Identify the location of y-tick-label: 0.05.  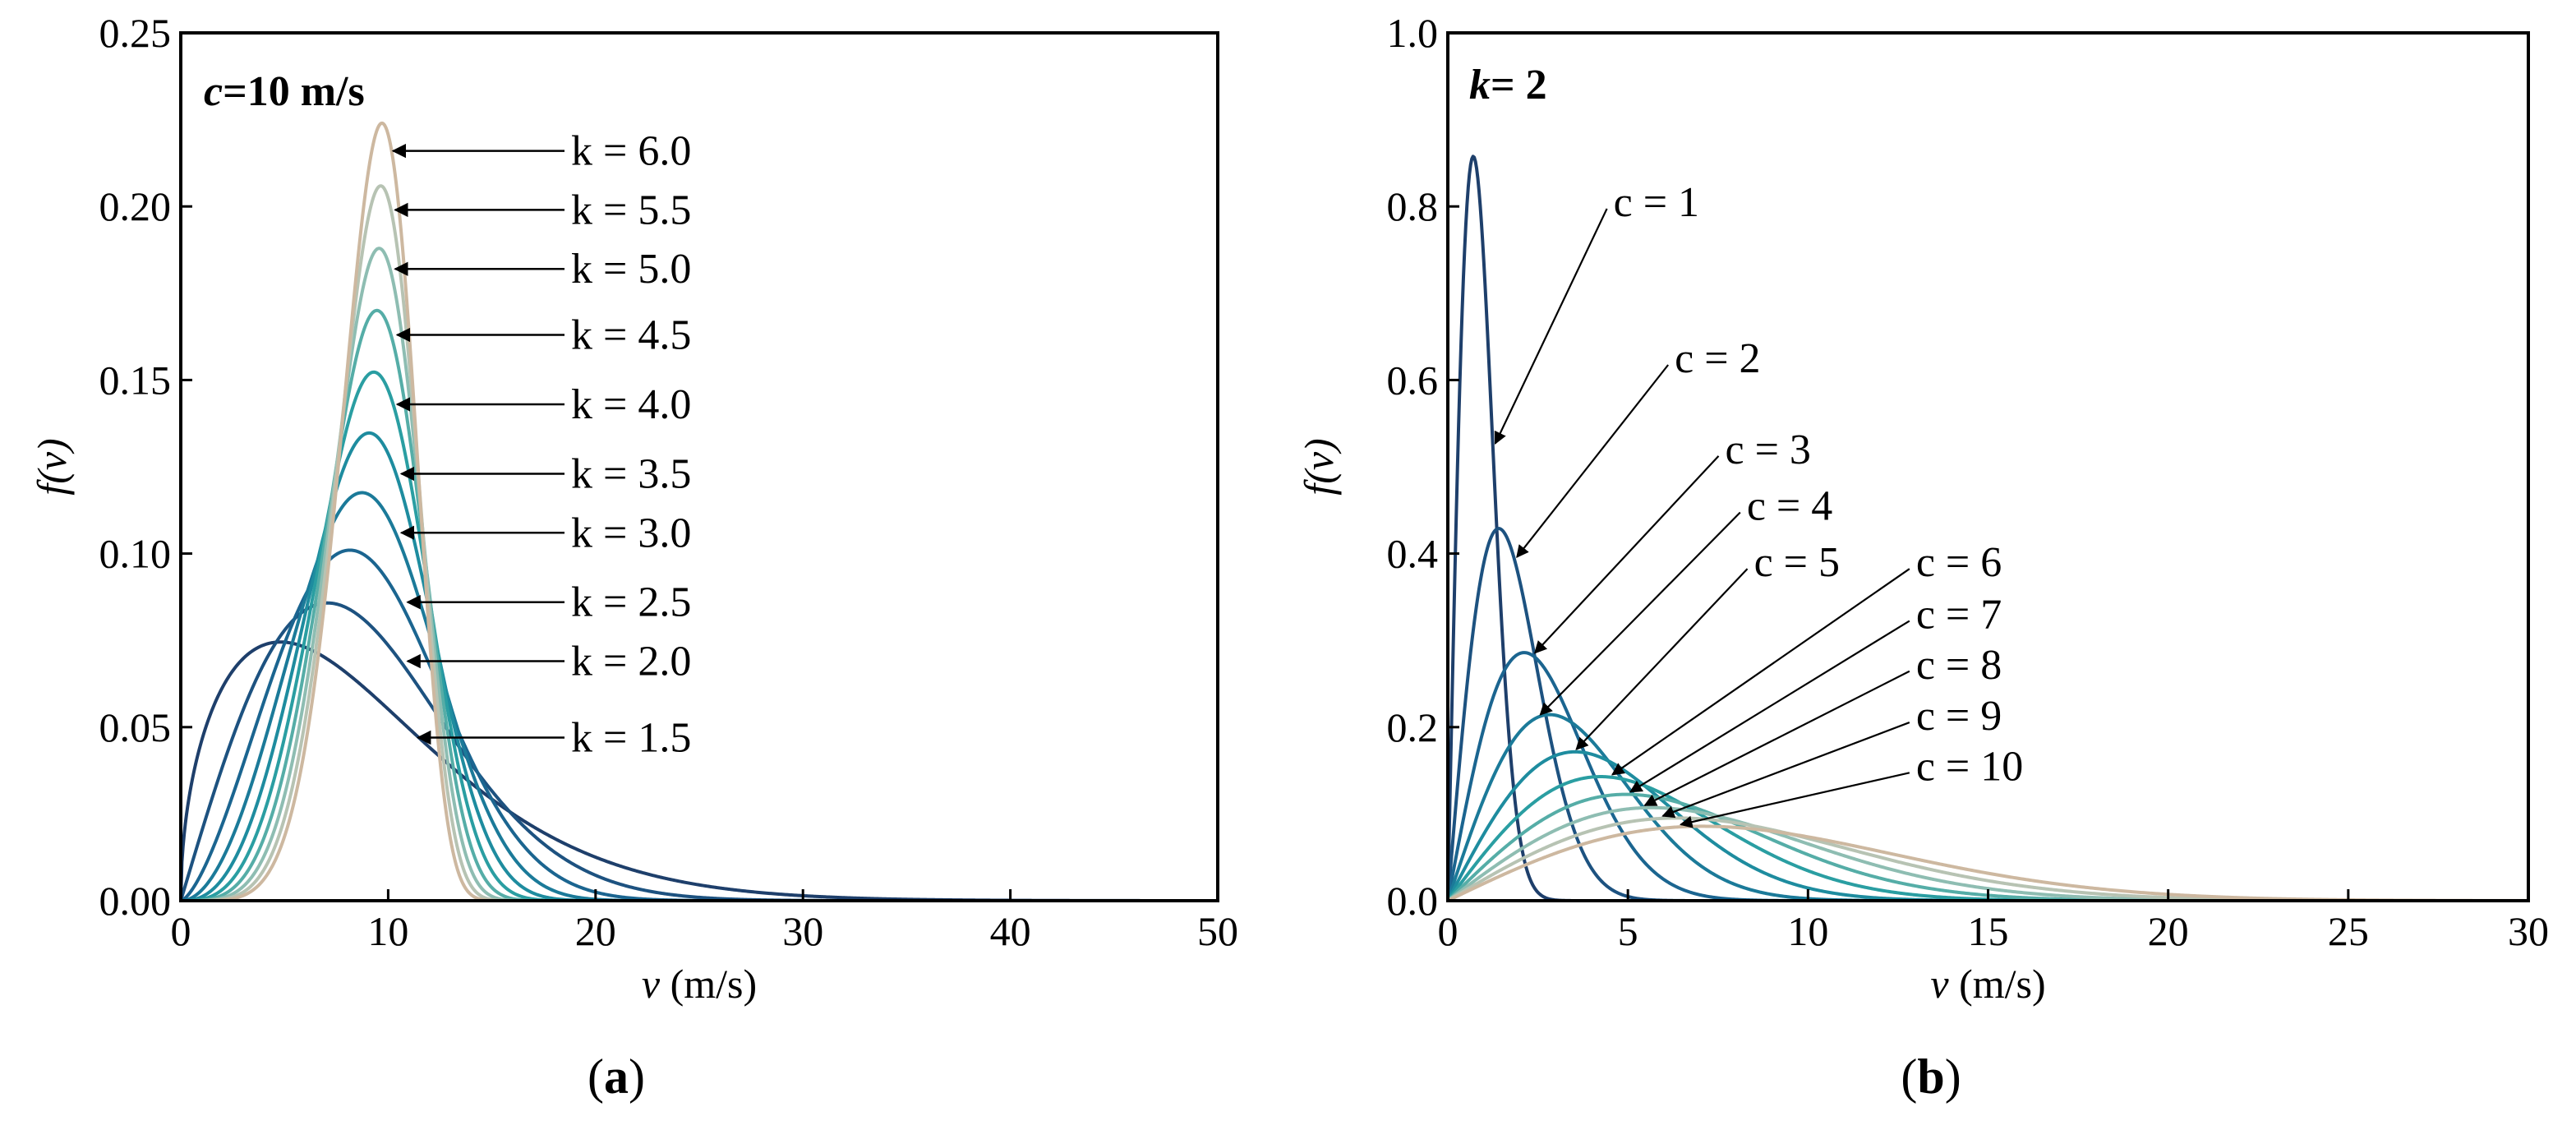
(135, 727).